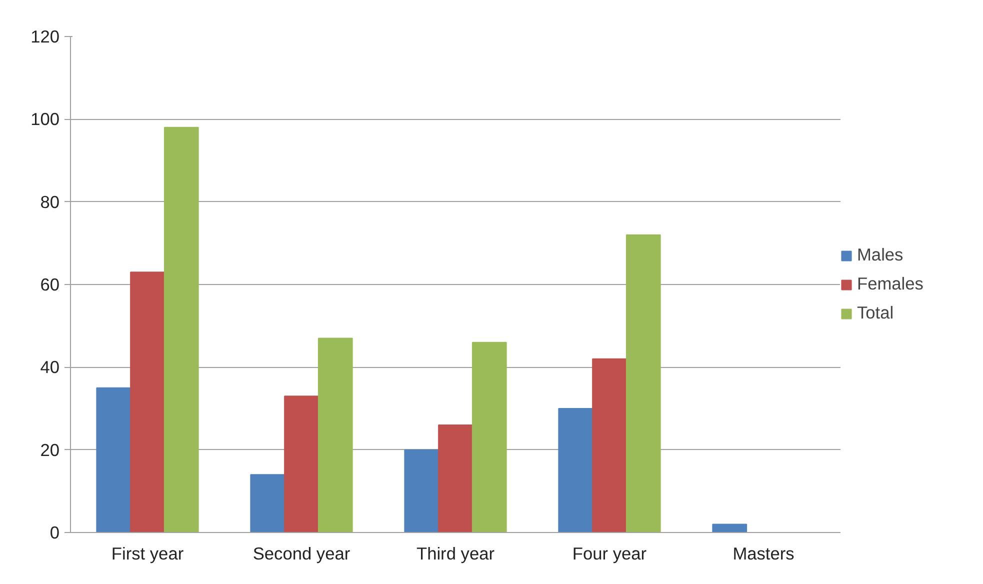 The width and height of the screenshot is (983, 584). Describe the element at coordinates (455, 554) in the screenshot. I see `x-tick-label: Third year` at that location.